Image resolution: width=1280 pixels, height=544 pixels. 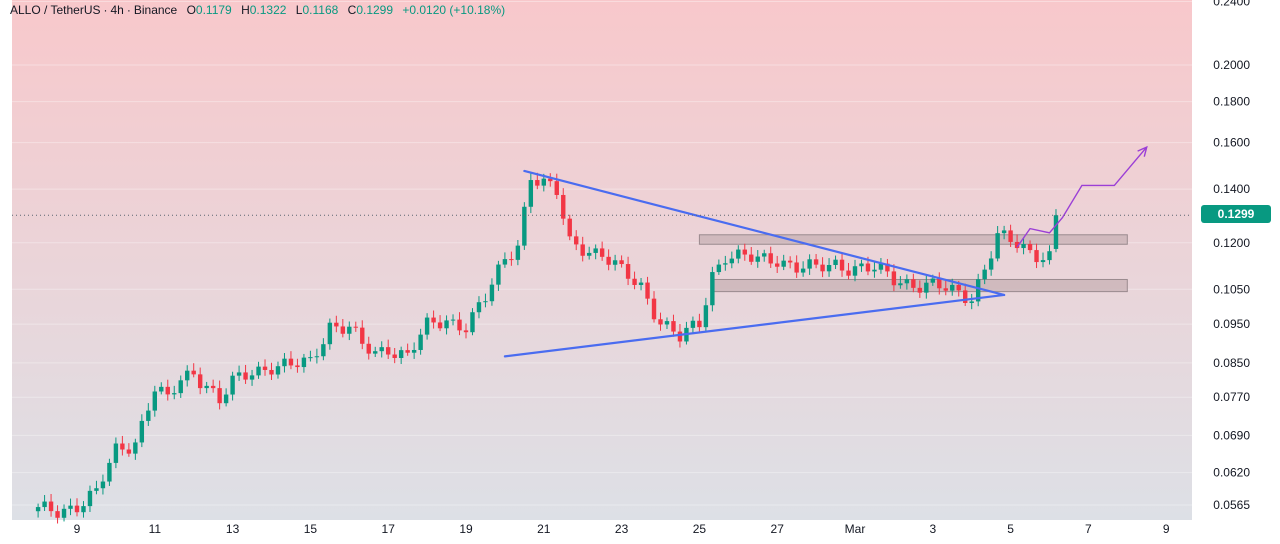 What do you see at coordinates (389, 529) in the screenshot?
I see `time-tick-label: 17` at bounding box center [389, 529].